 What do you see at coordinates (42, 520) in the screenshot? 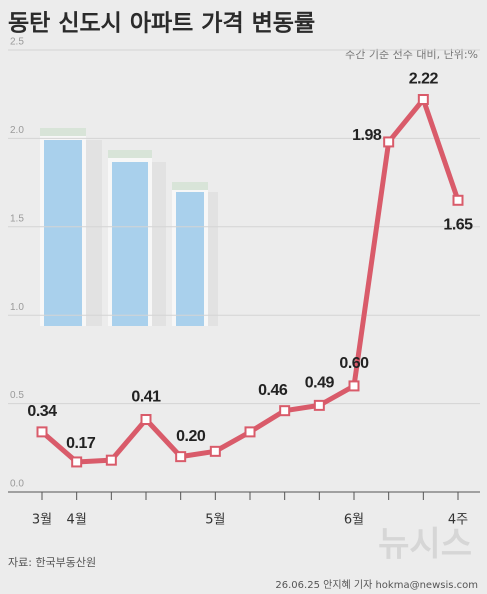
I see `x-tick-label: 3월` at bounding box center [42, 520].